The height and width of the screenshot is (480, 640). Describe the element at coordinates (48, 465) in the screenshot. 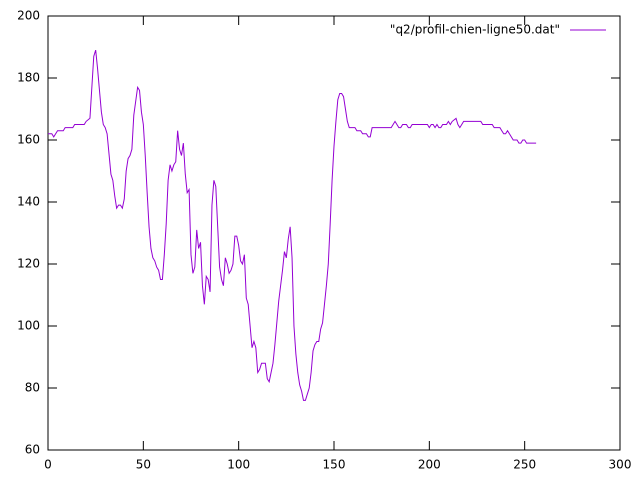

I see `x-tick-label: 0` at that location.